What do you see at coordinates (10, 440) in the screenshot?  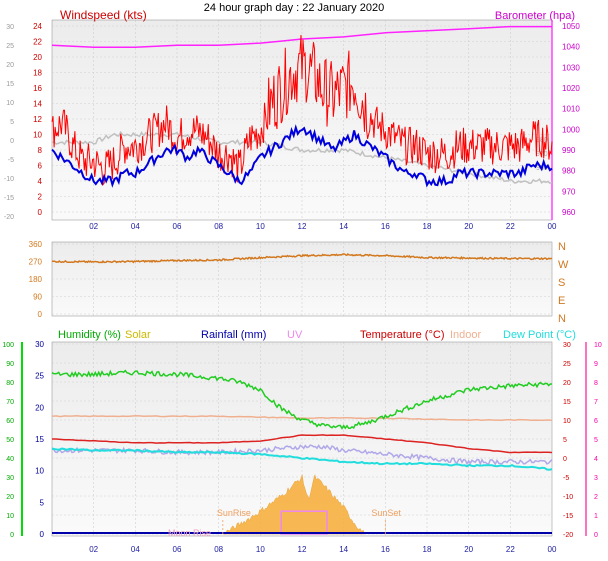 I see `humidity-tick-label: 50` at bounding box center [10, 440].